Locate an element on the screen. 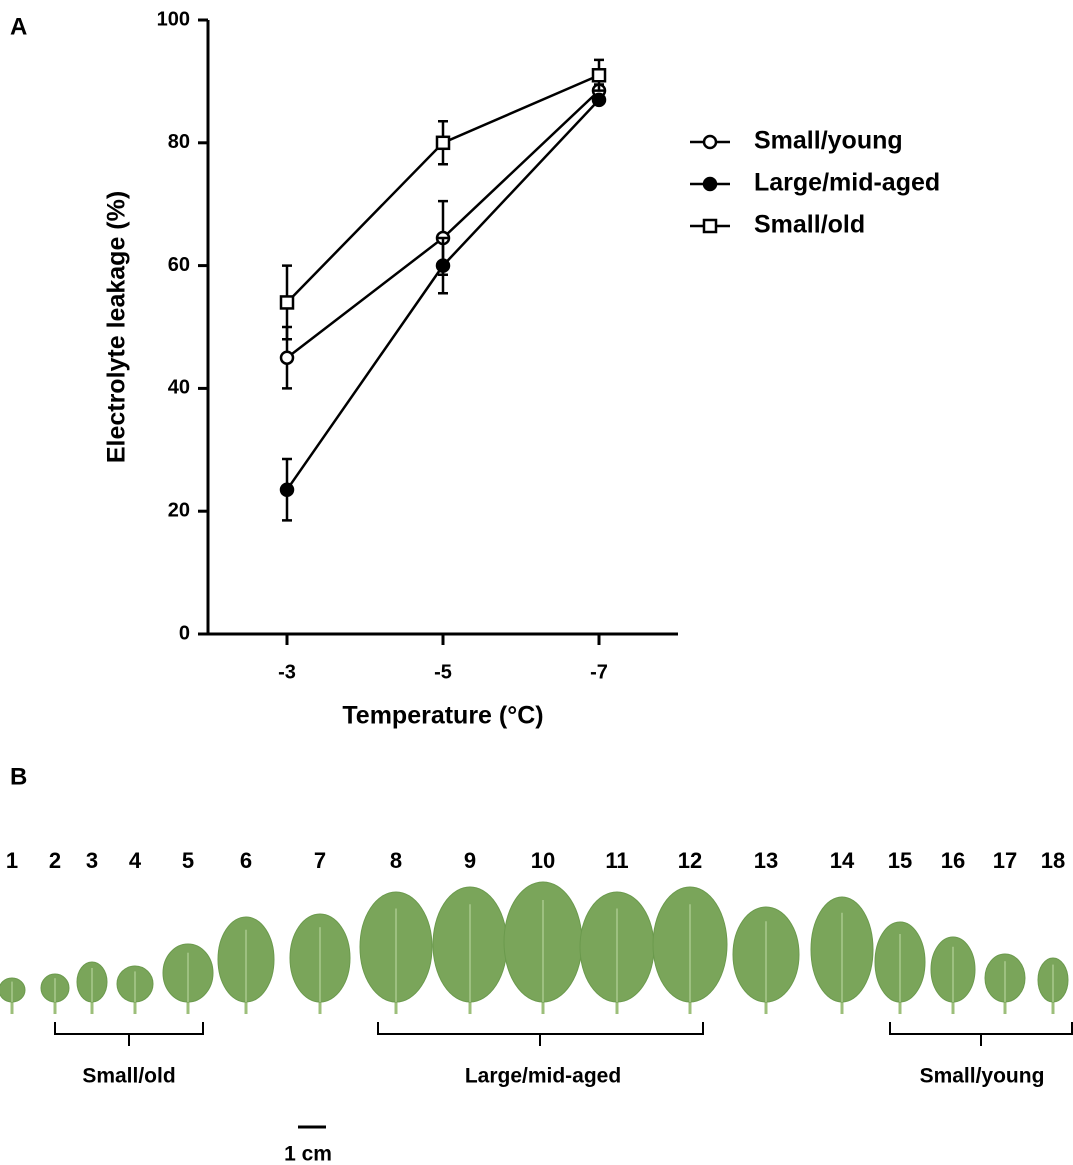 The width and height of the screenshot is (1073, 1165). y-tick-label: 100 is located at coordinates (173, 19).